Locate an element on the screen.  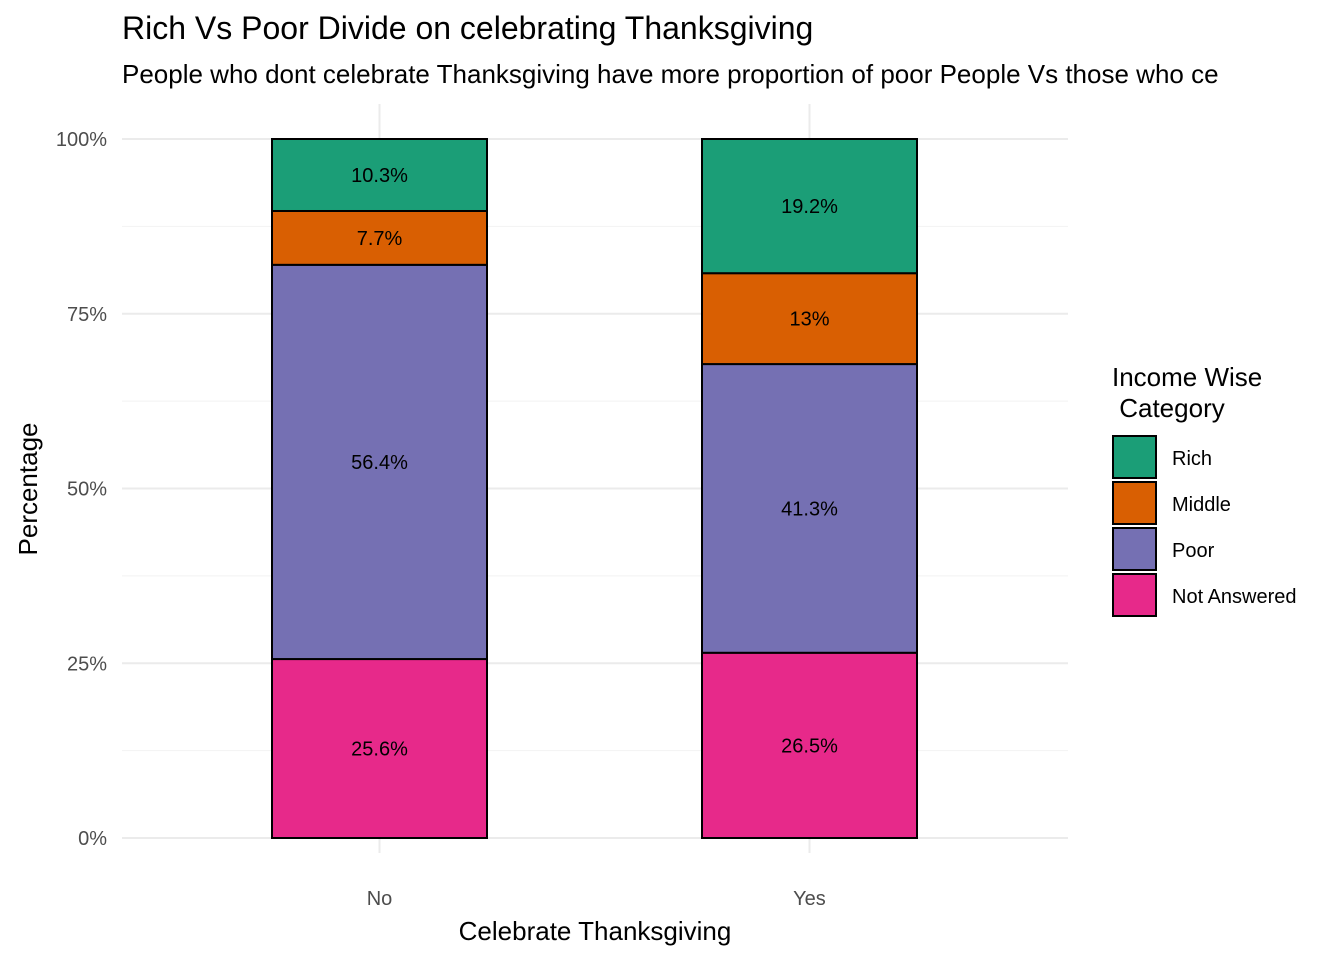
data-label: 41.3% is located at coordinates (809, 509).